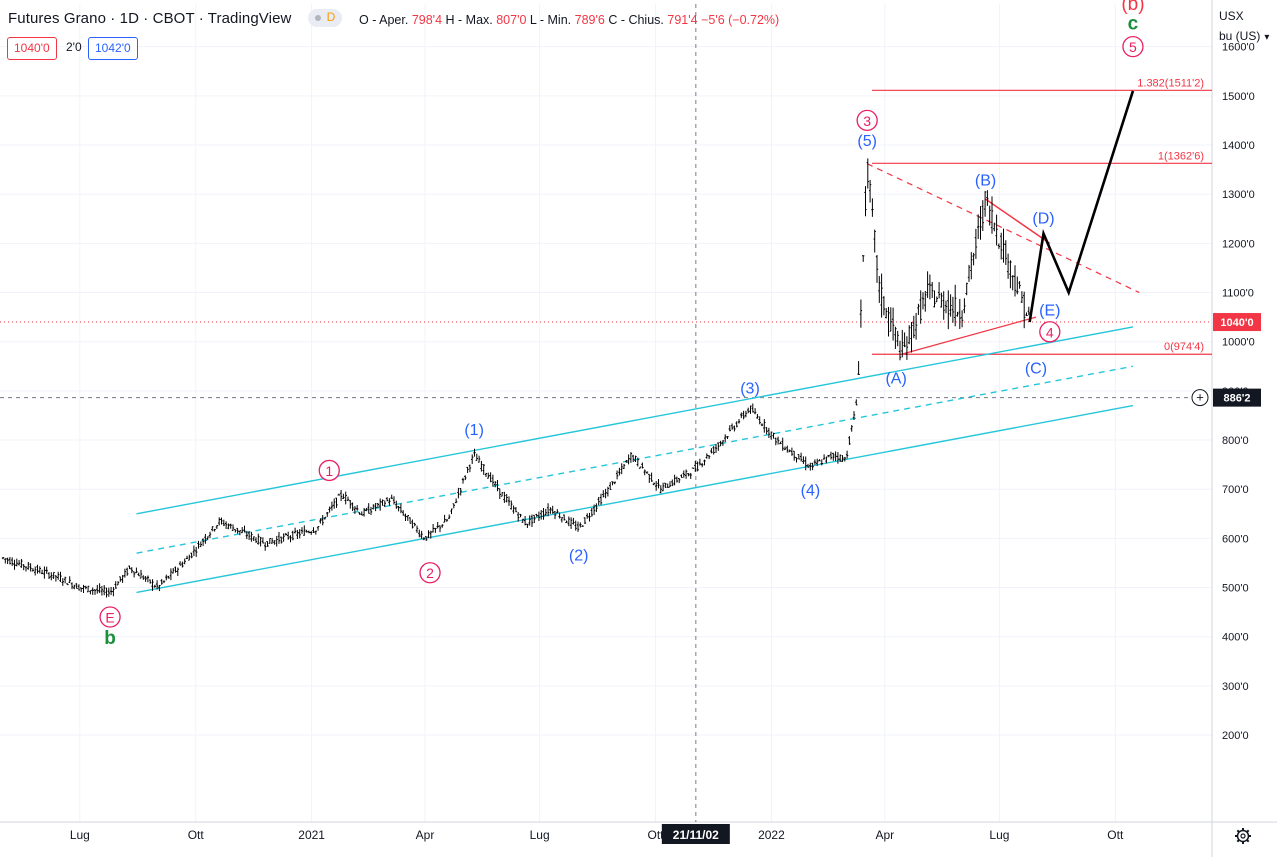  Describe the element at coordinates (317, 18) in the screenshot. I see `eye-icon` at that location.